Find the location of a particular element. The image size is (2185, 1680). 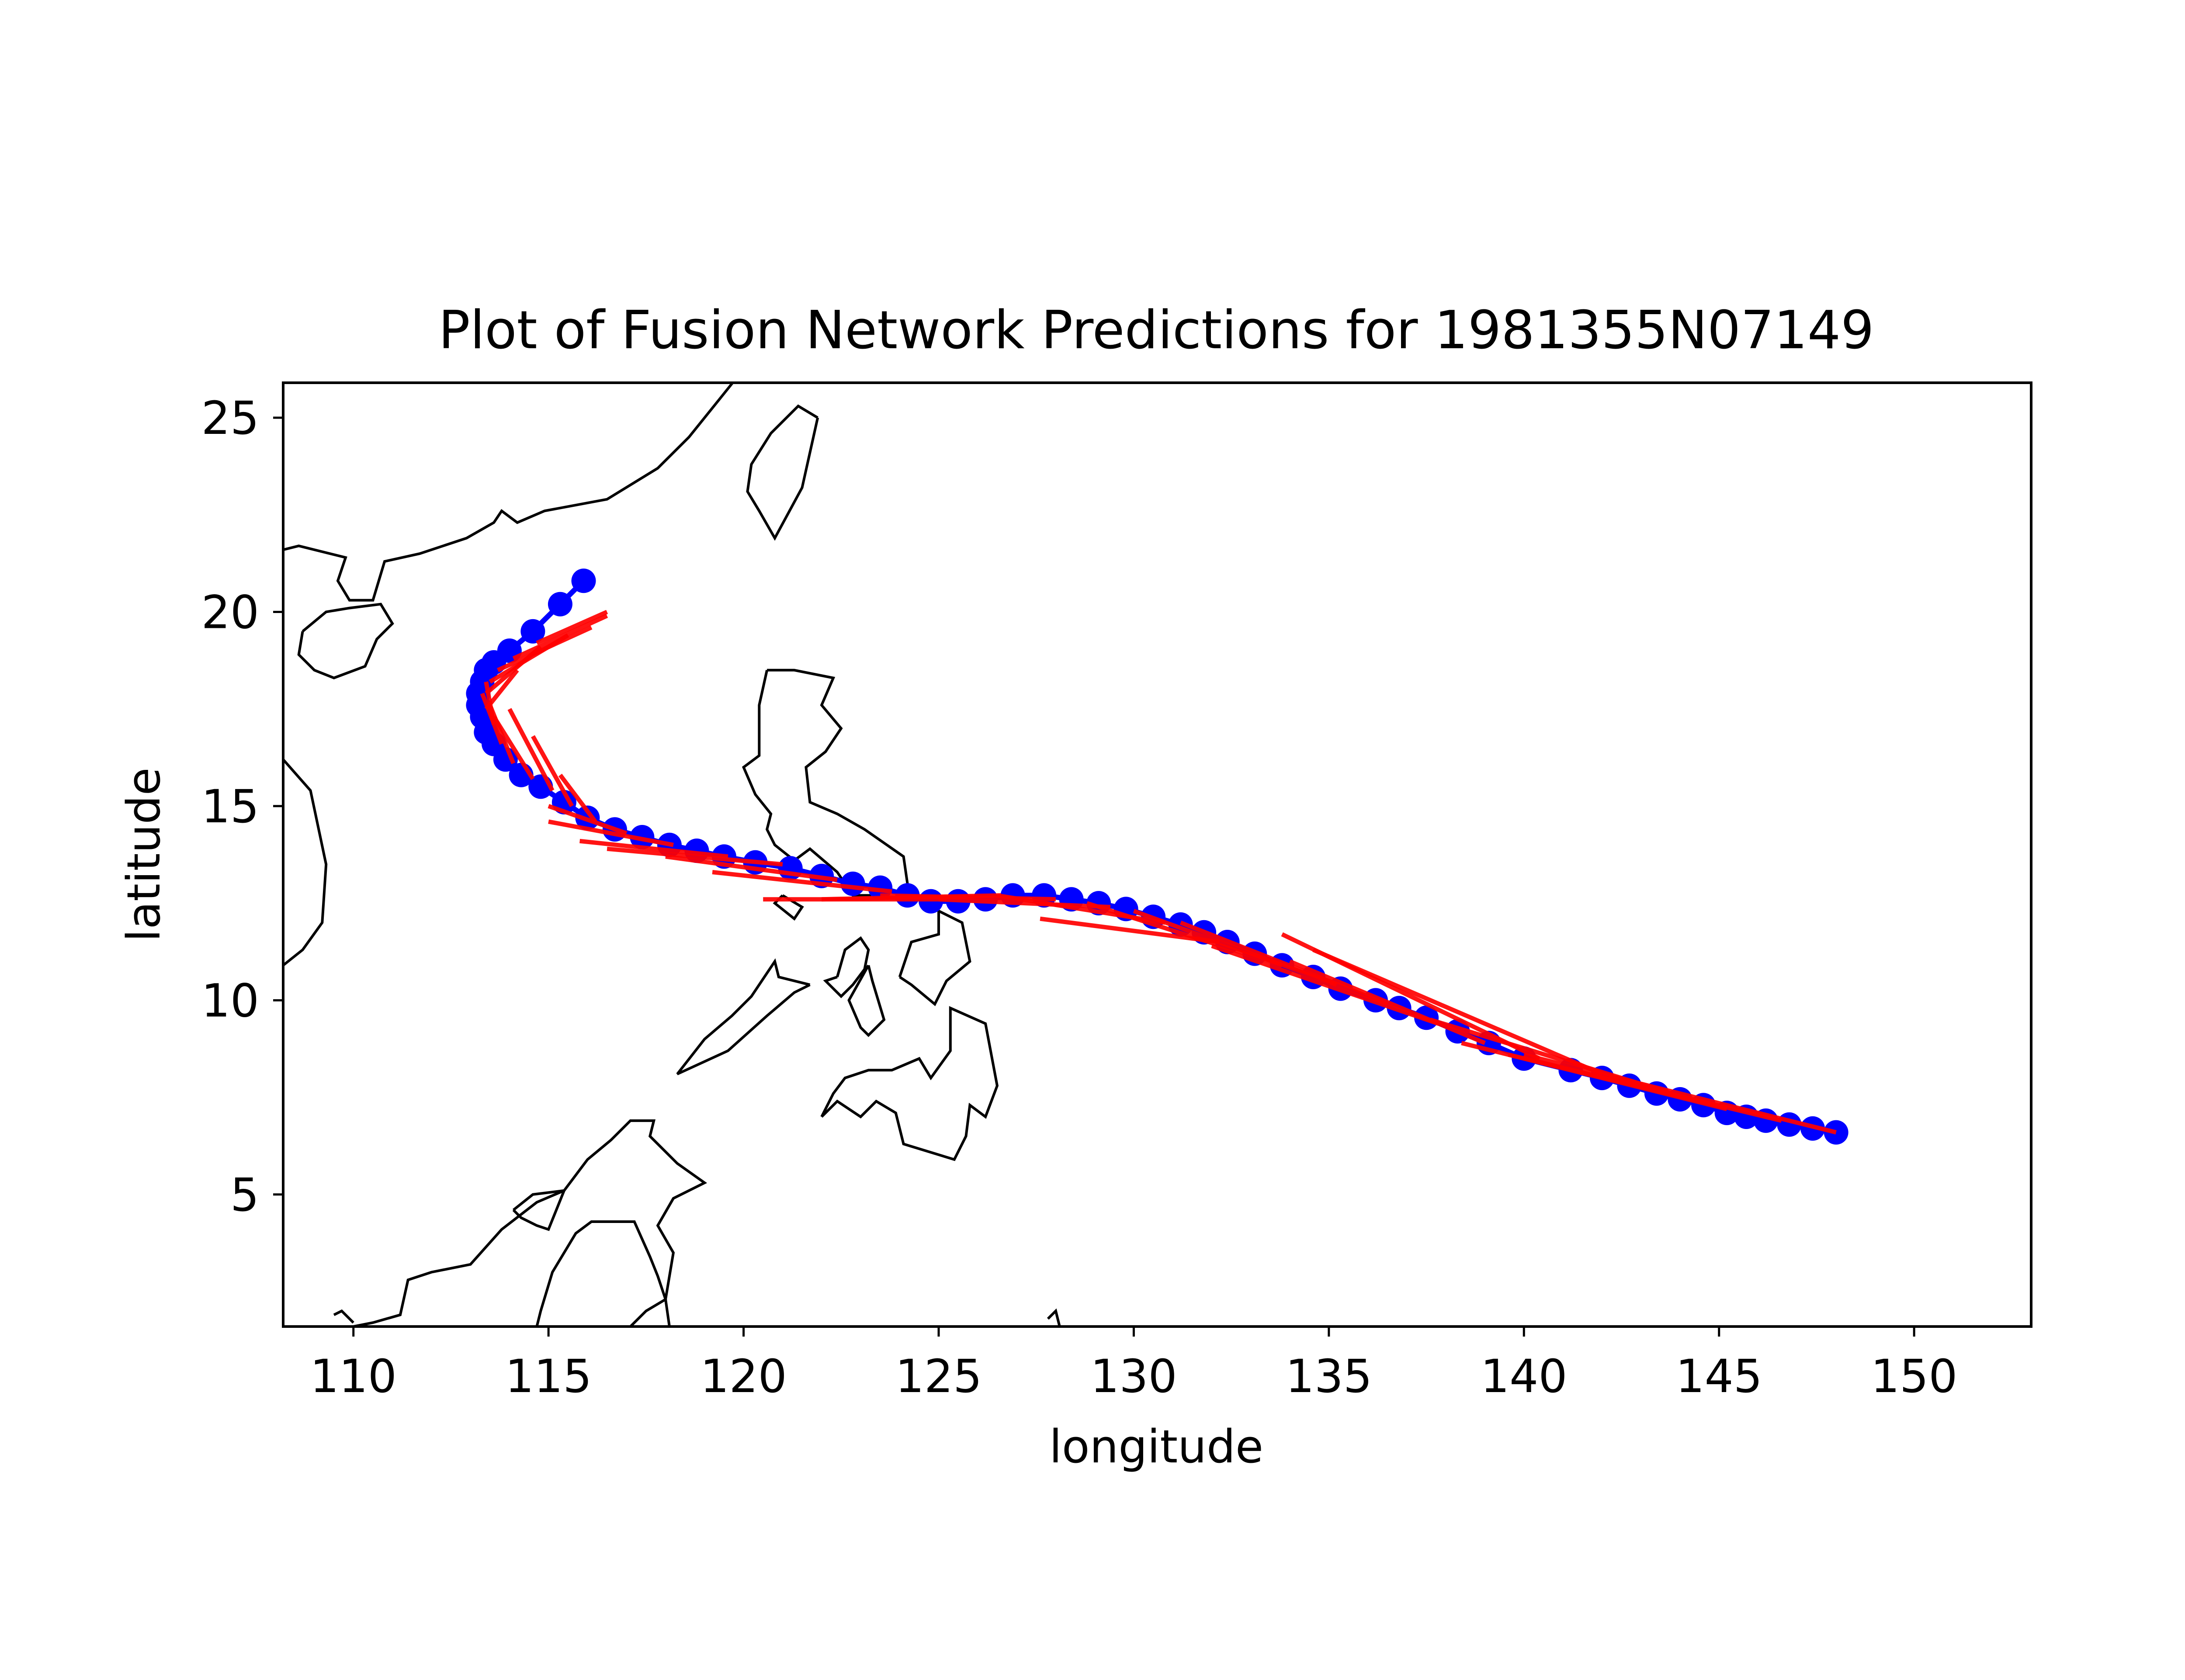

y-tick-label-15: 15 is located at coordinates (230, 806).